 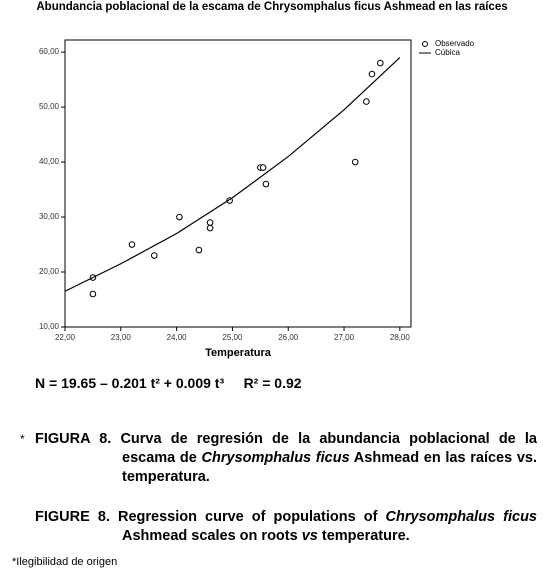 I want to click on x-tick-label: 26,00, so click(x=288, y=337).